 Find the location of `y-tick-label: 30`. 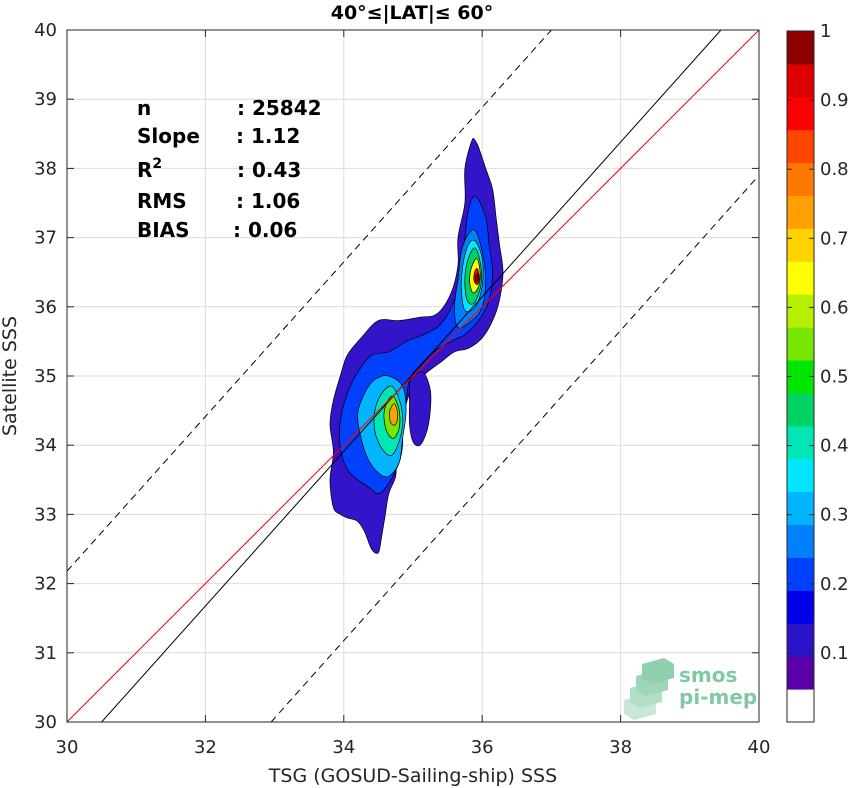

y-tick-label: 30 is located at coordinates (45, 722).